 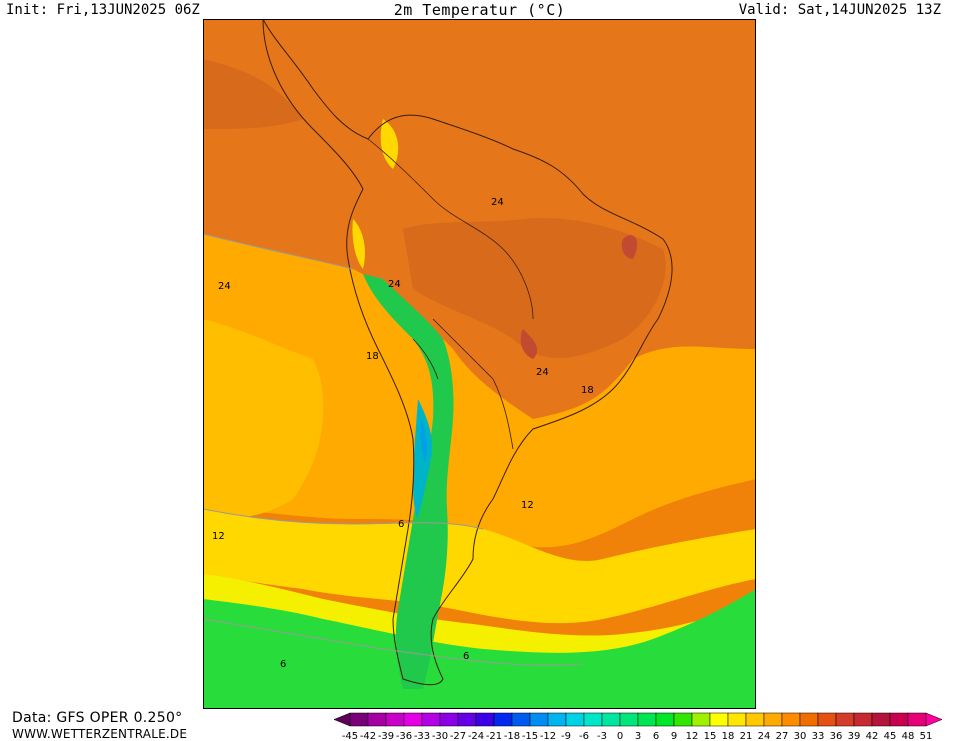 I want to click on legend-tick-label: -33, so click(x=422, y=736).